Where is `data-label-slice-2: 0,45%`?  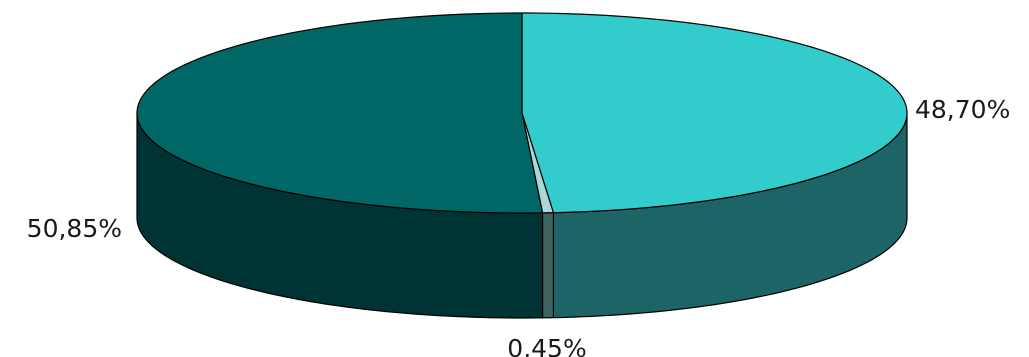
data-label-slice-2: 0,45% is located at coordinates (546, 345).